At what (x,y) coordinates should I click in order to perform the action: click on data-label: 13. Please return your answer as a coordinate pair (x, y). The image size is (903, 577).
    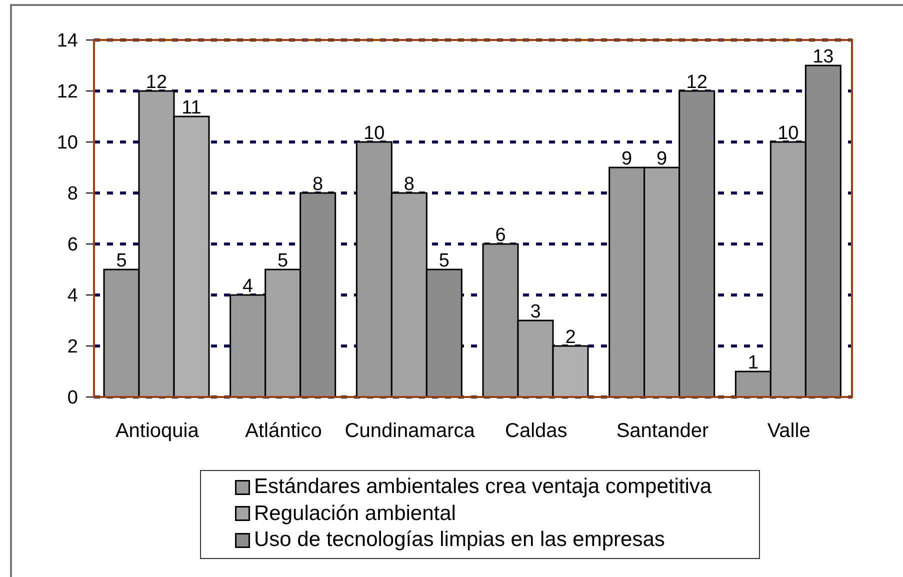
    Looking at the image, I should click on (823, 57).